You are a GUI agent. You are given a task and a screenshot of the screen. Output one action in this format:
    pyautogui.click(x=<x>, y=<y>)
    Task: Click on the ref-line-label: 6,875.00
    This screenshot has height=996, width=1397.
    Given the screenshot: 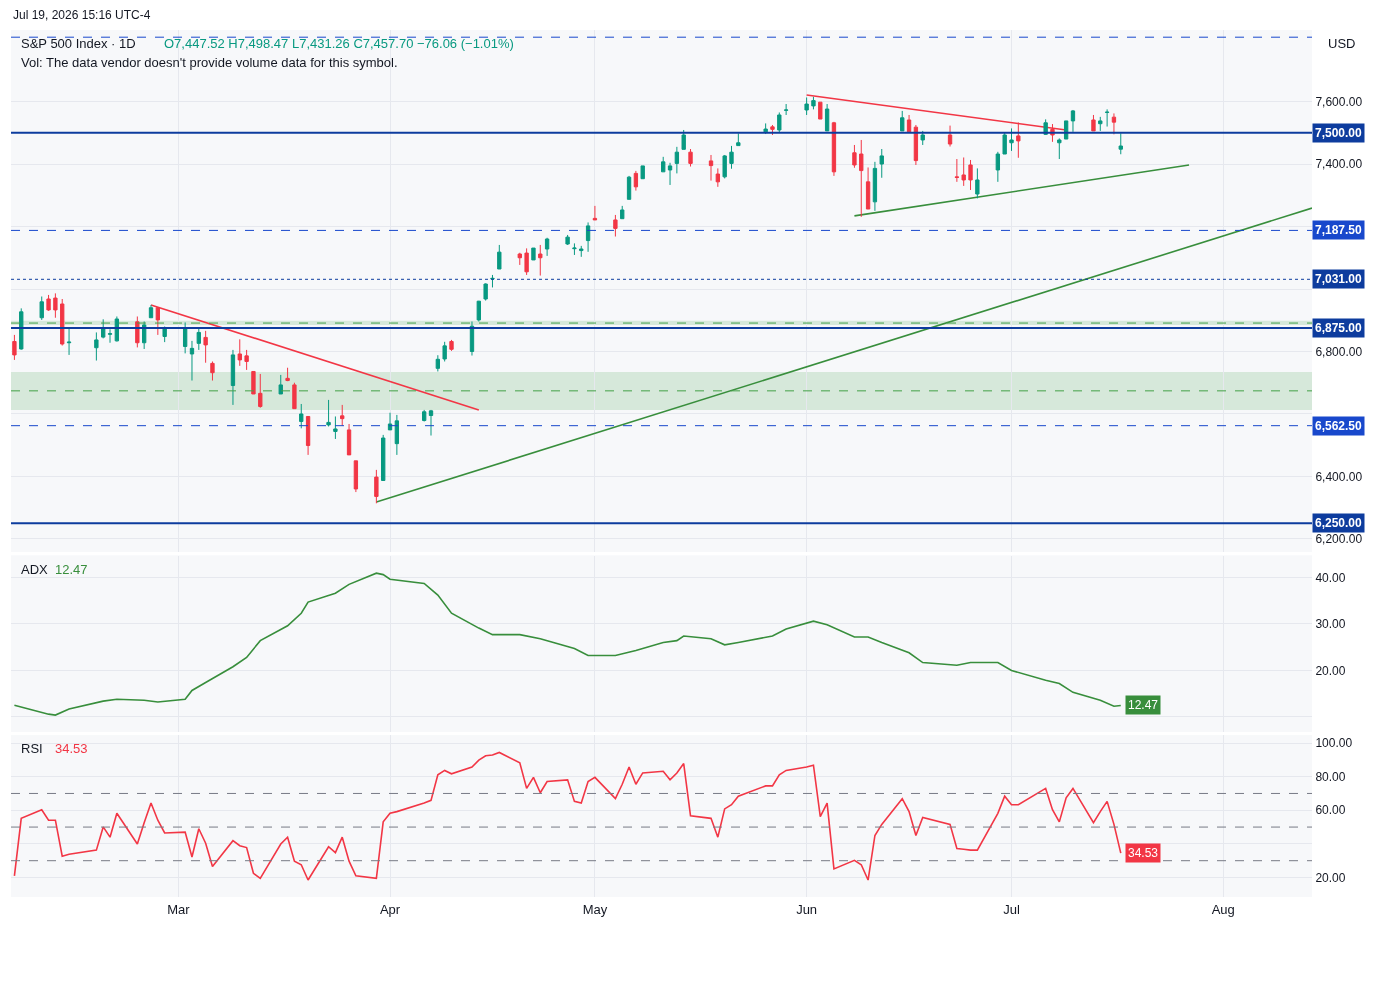 What is the action you would take?
    pyautogui.click(x=1339, y=328)
    